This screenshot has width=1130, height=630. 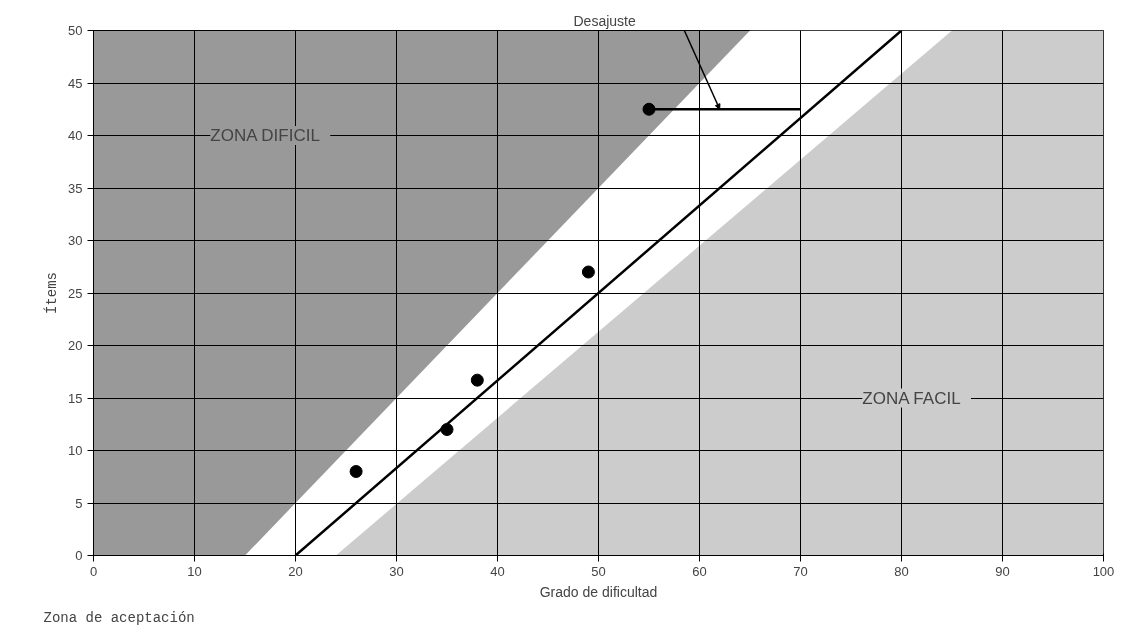 I want to click on x-tick-label: 90, so click(x=1002, y=571).